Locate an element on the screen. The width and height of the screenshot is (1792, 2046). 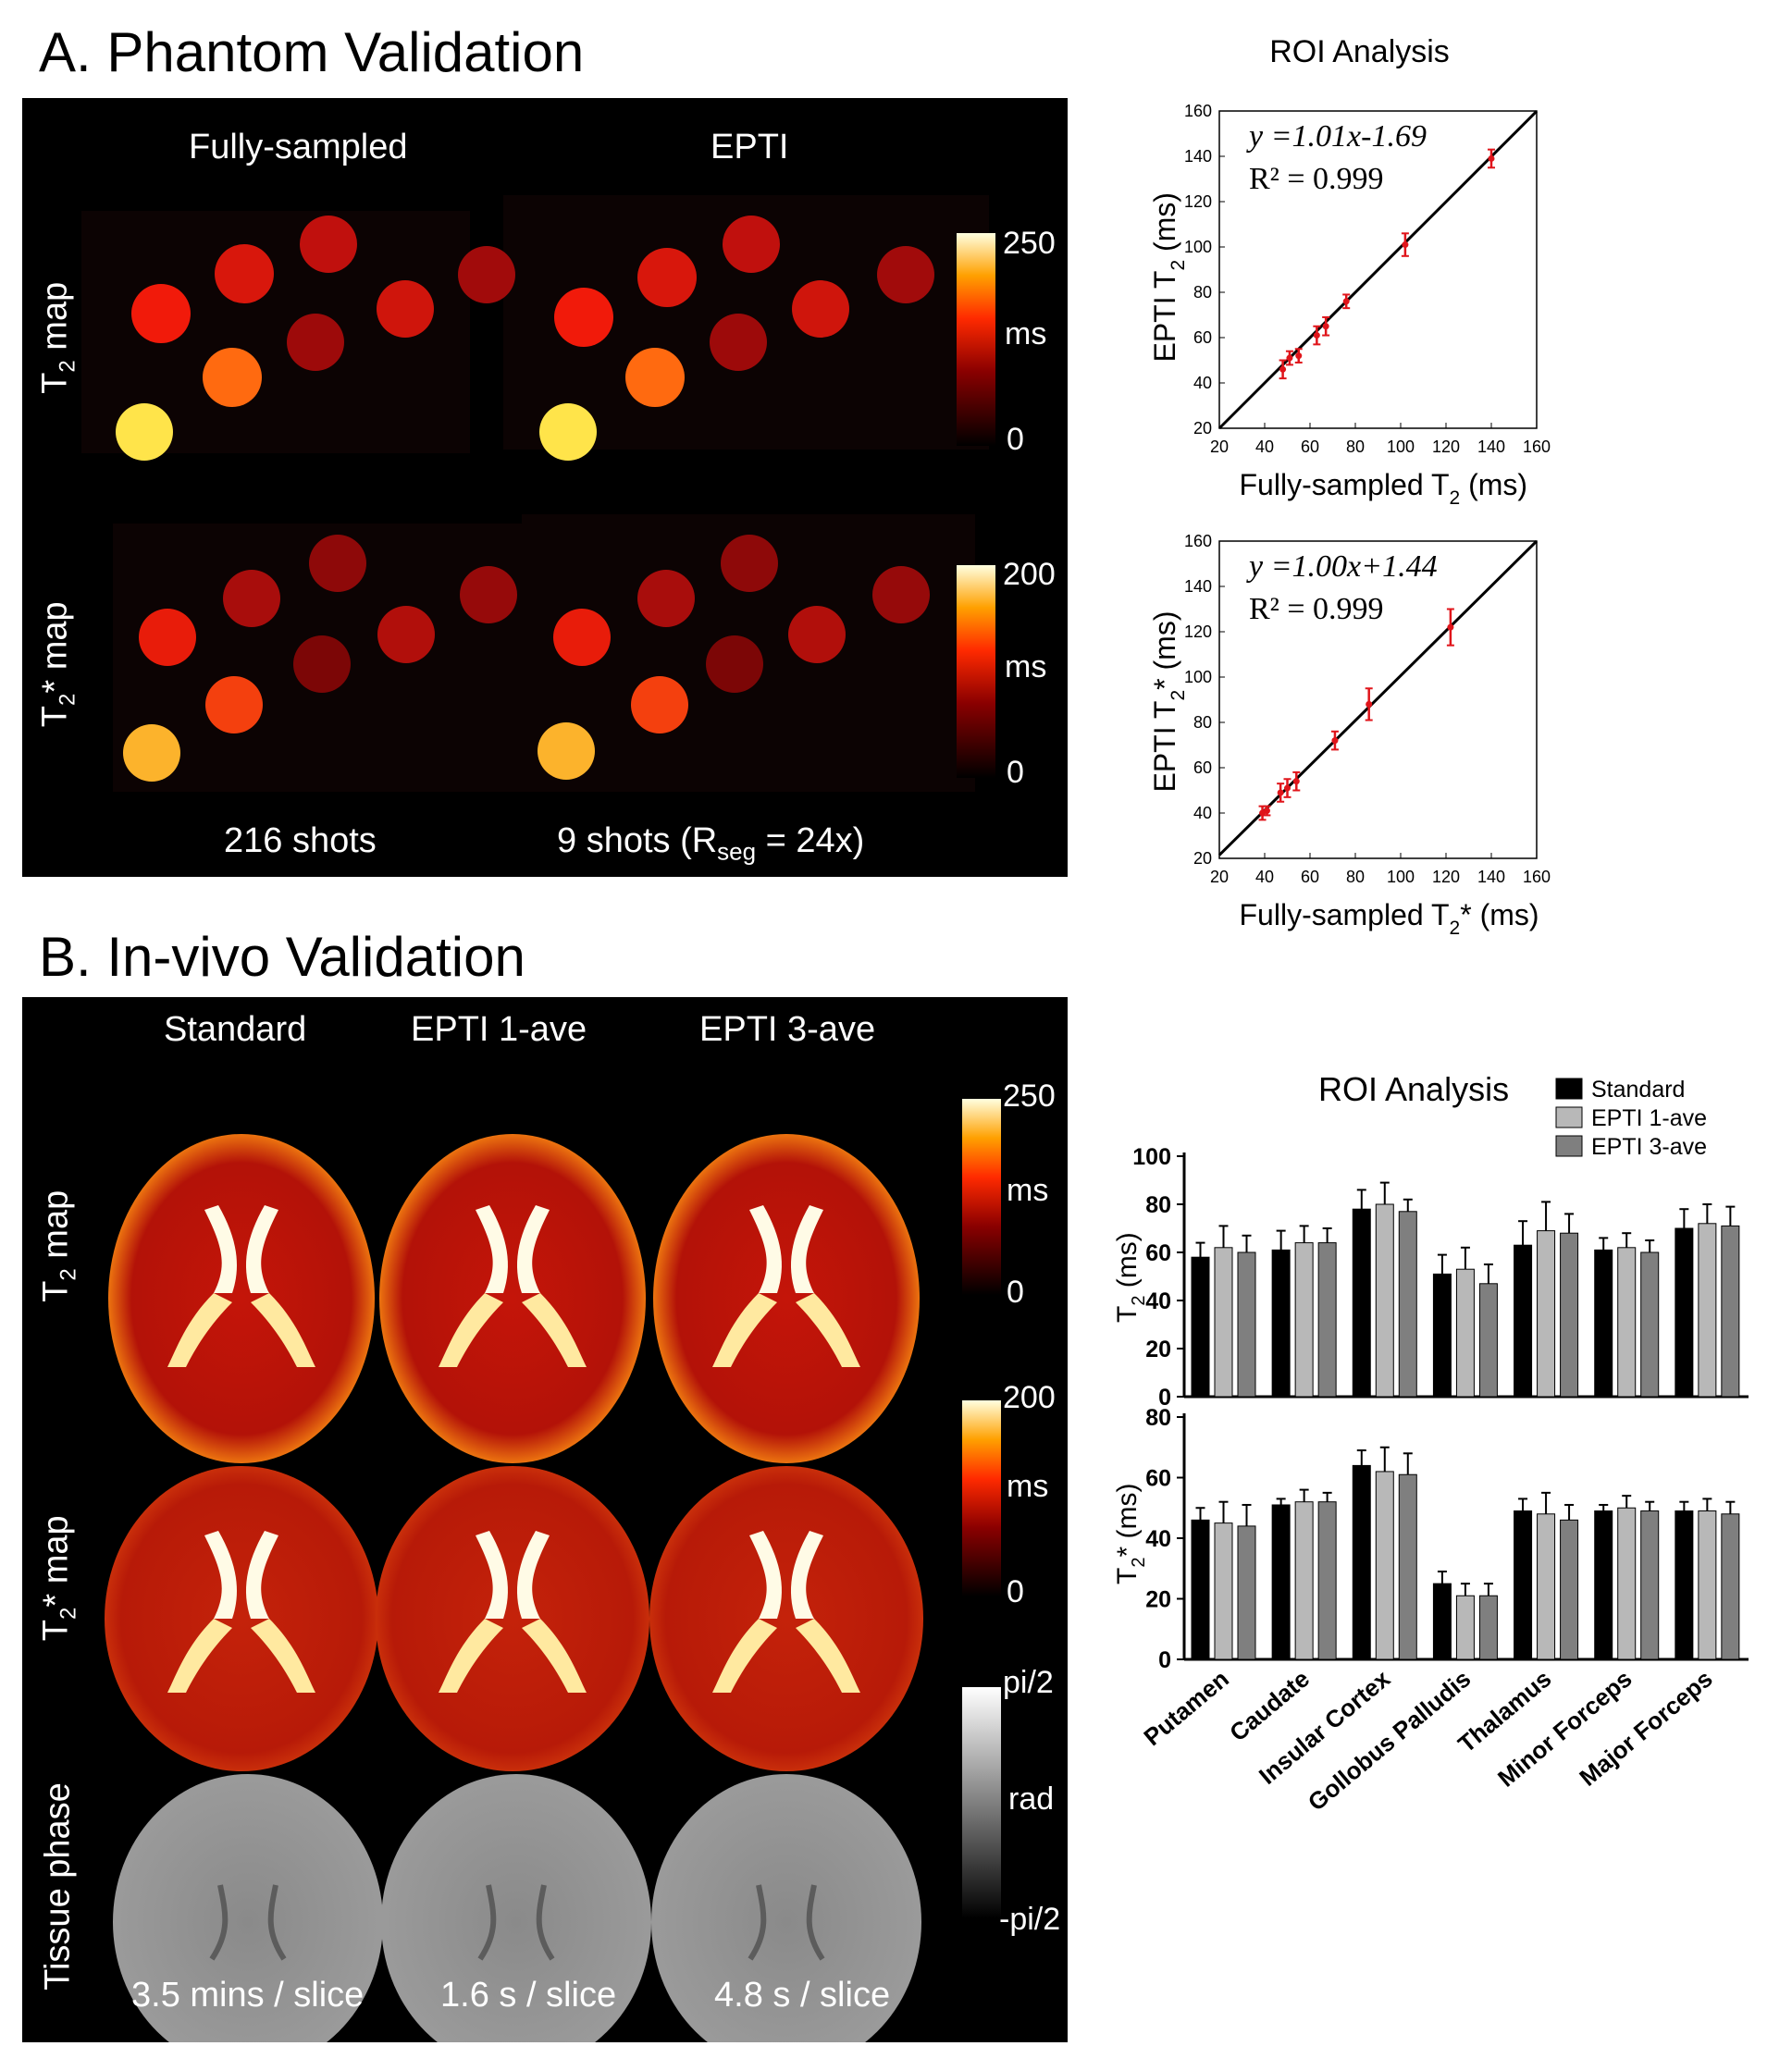
phase-brain-epti1 is located at coordinates (516, 1908).